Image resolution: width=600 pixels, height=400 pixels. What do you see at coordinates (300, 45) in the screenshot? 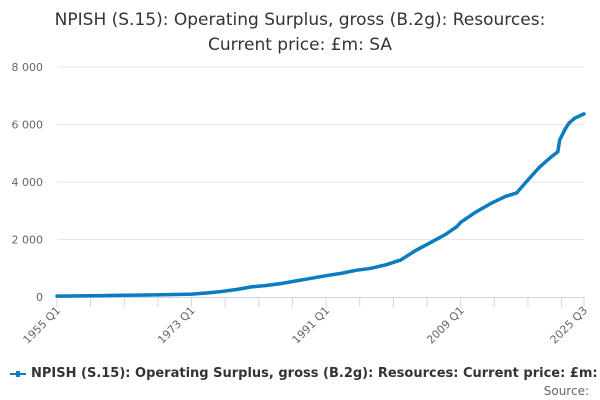
I see `chart-title-line: Current price: £m: SA` at bounding box center [300, 45].